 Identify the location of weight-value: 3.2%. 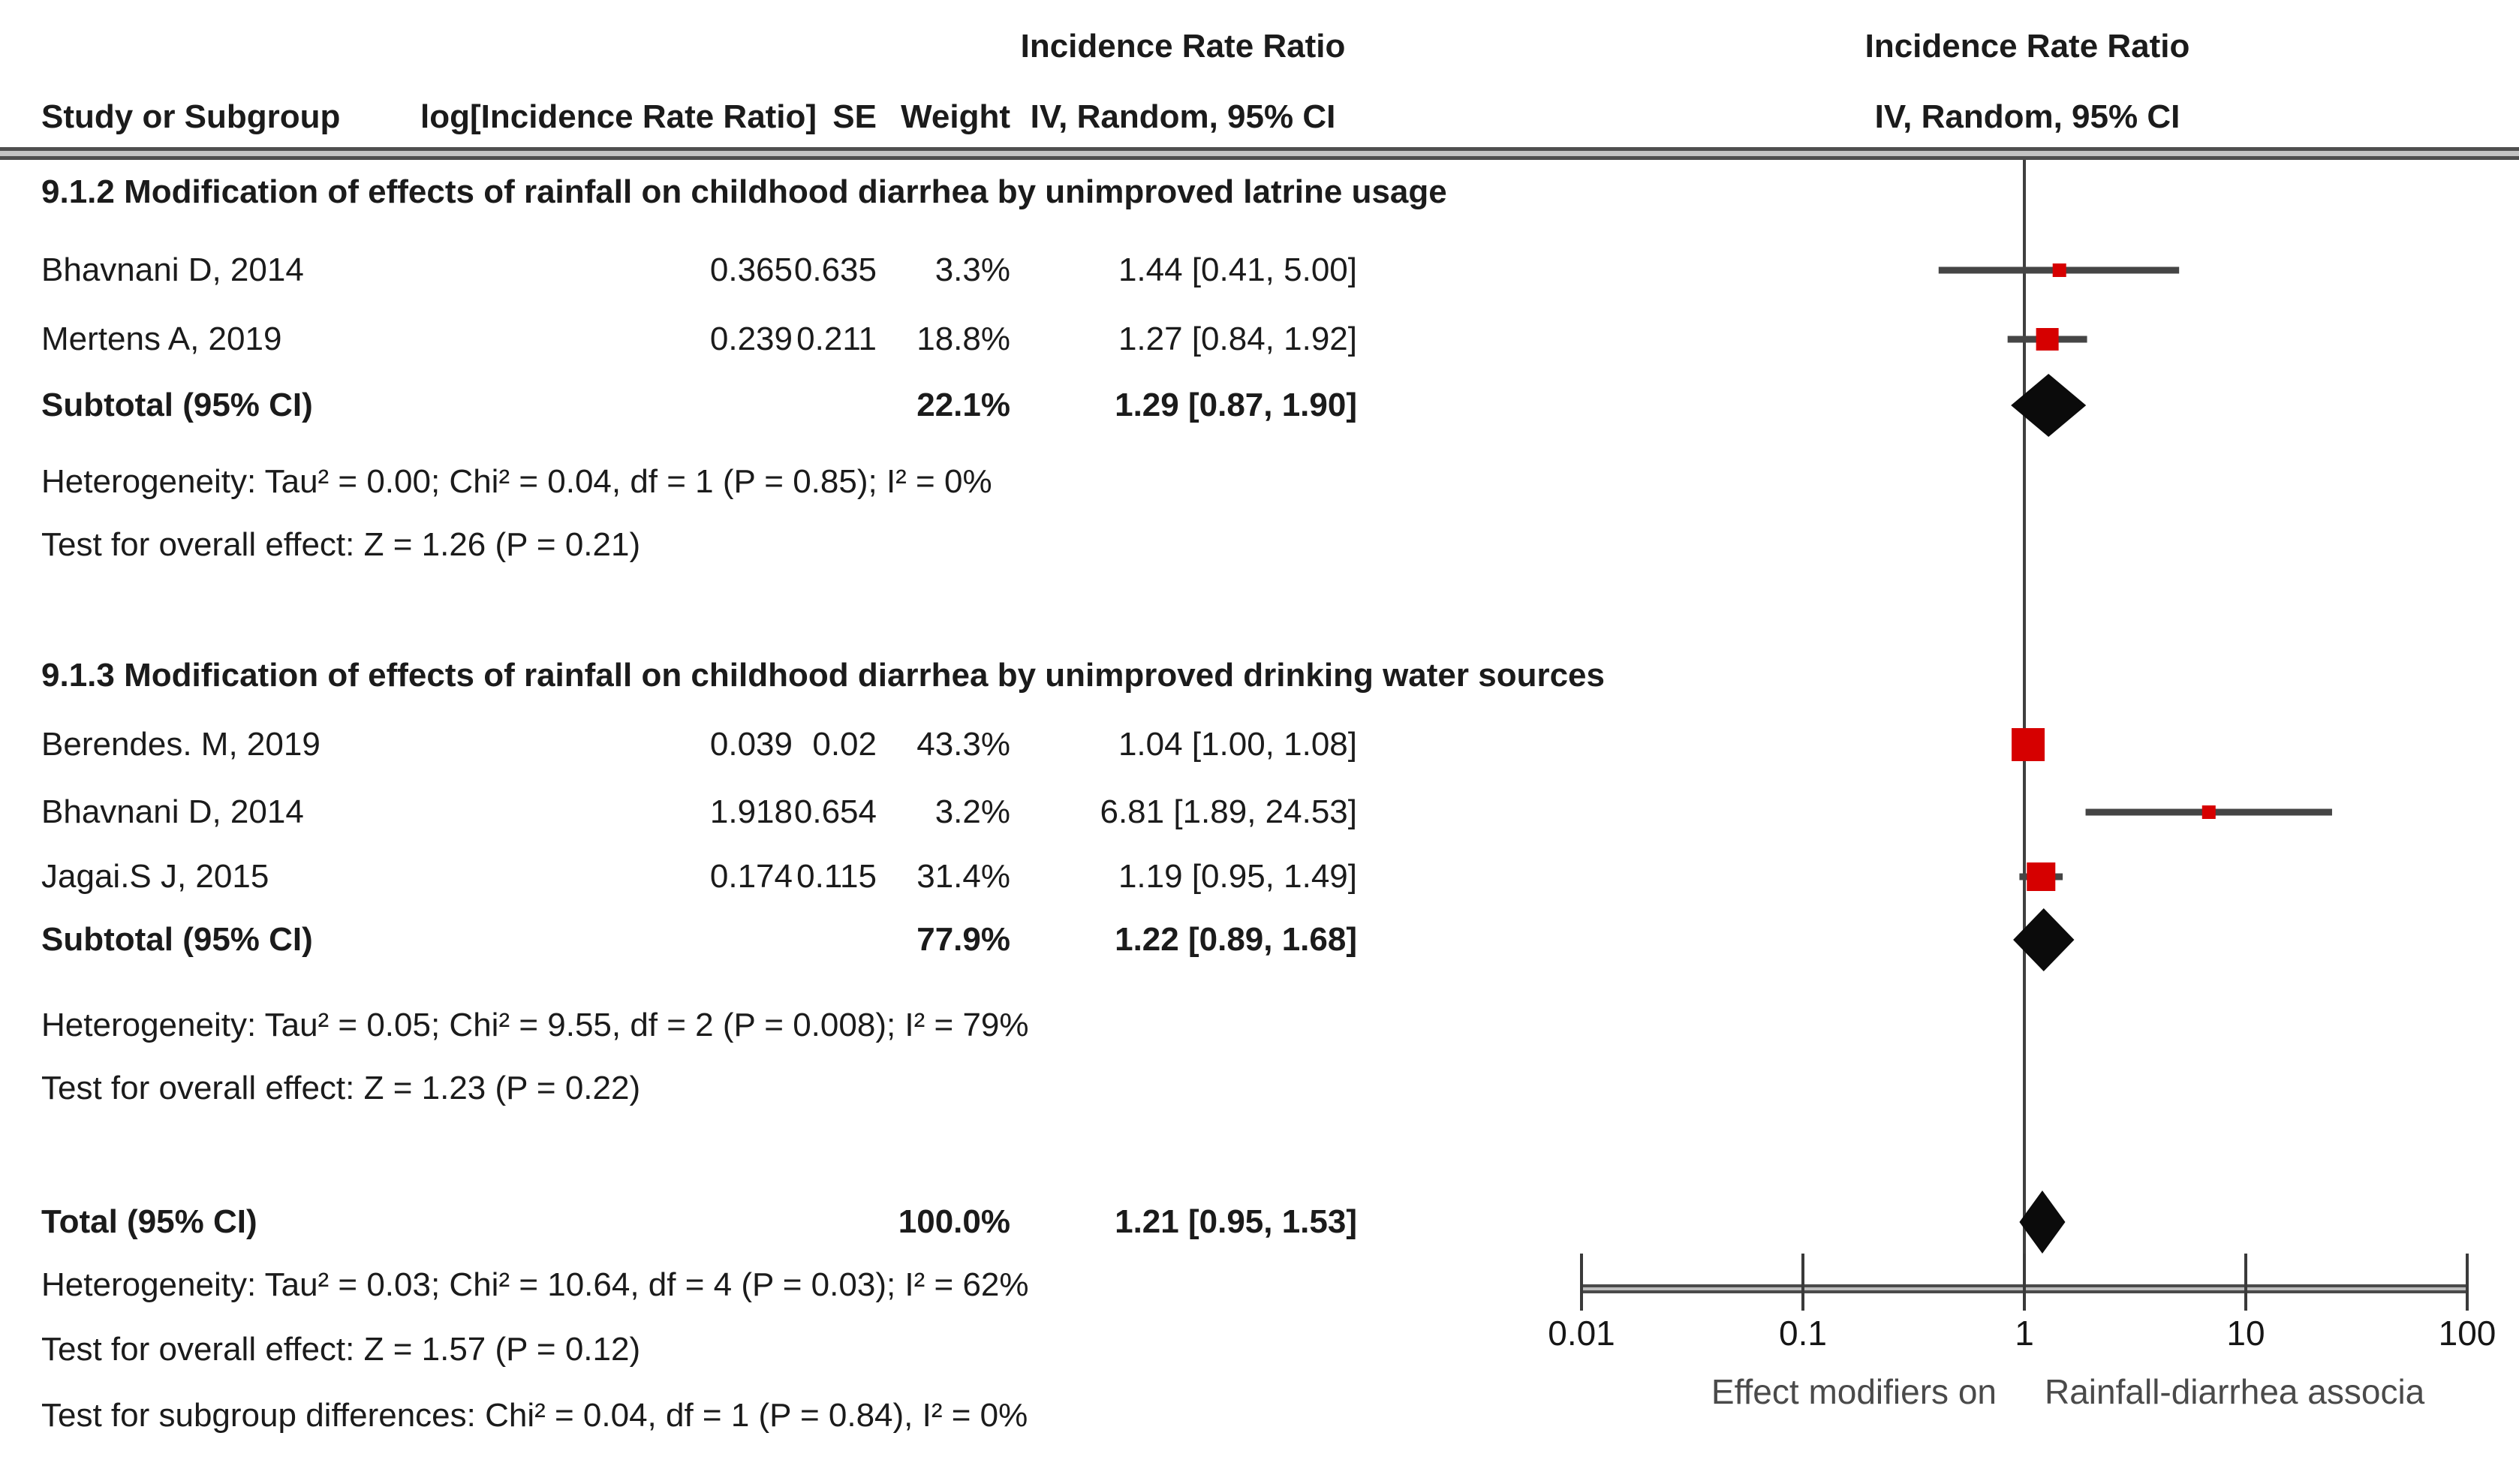
(972, 811).